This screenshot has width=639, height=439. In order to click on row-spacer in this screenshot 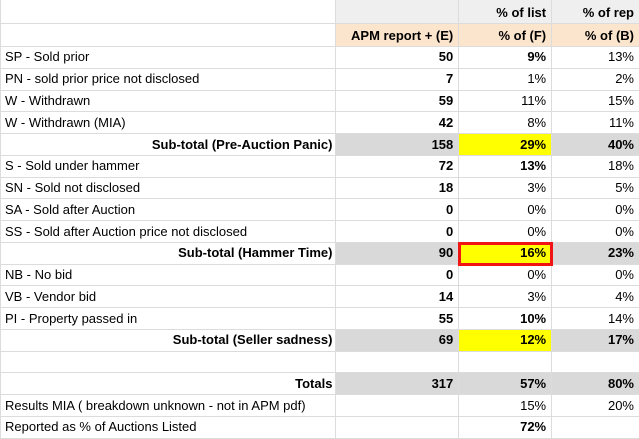, I will do `click(320, 362)`.